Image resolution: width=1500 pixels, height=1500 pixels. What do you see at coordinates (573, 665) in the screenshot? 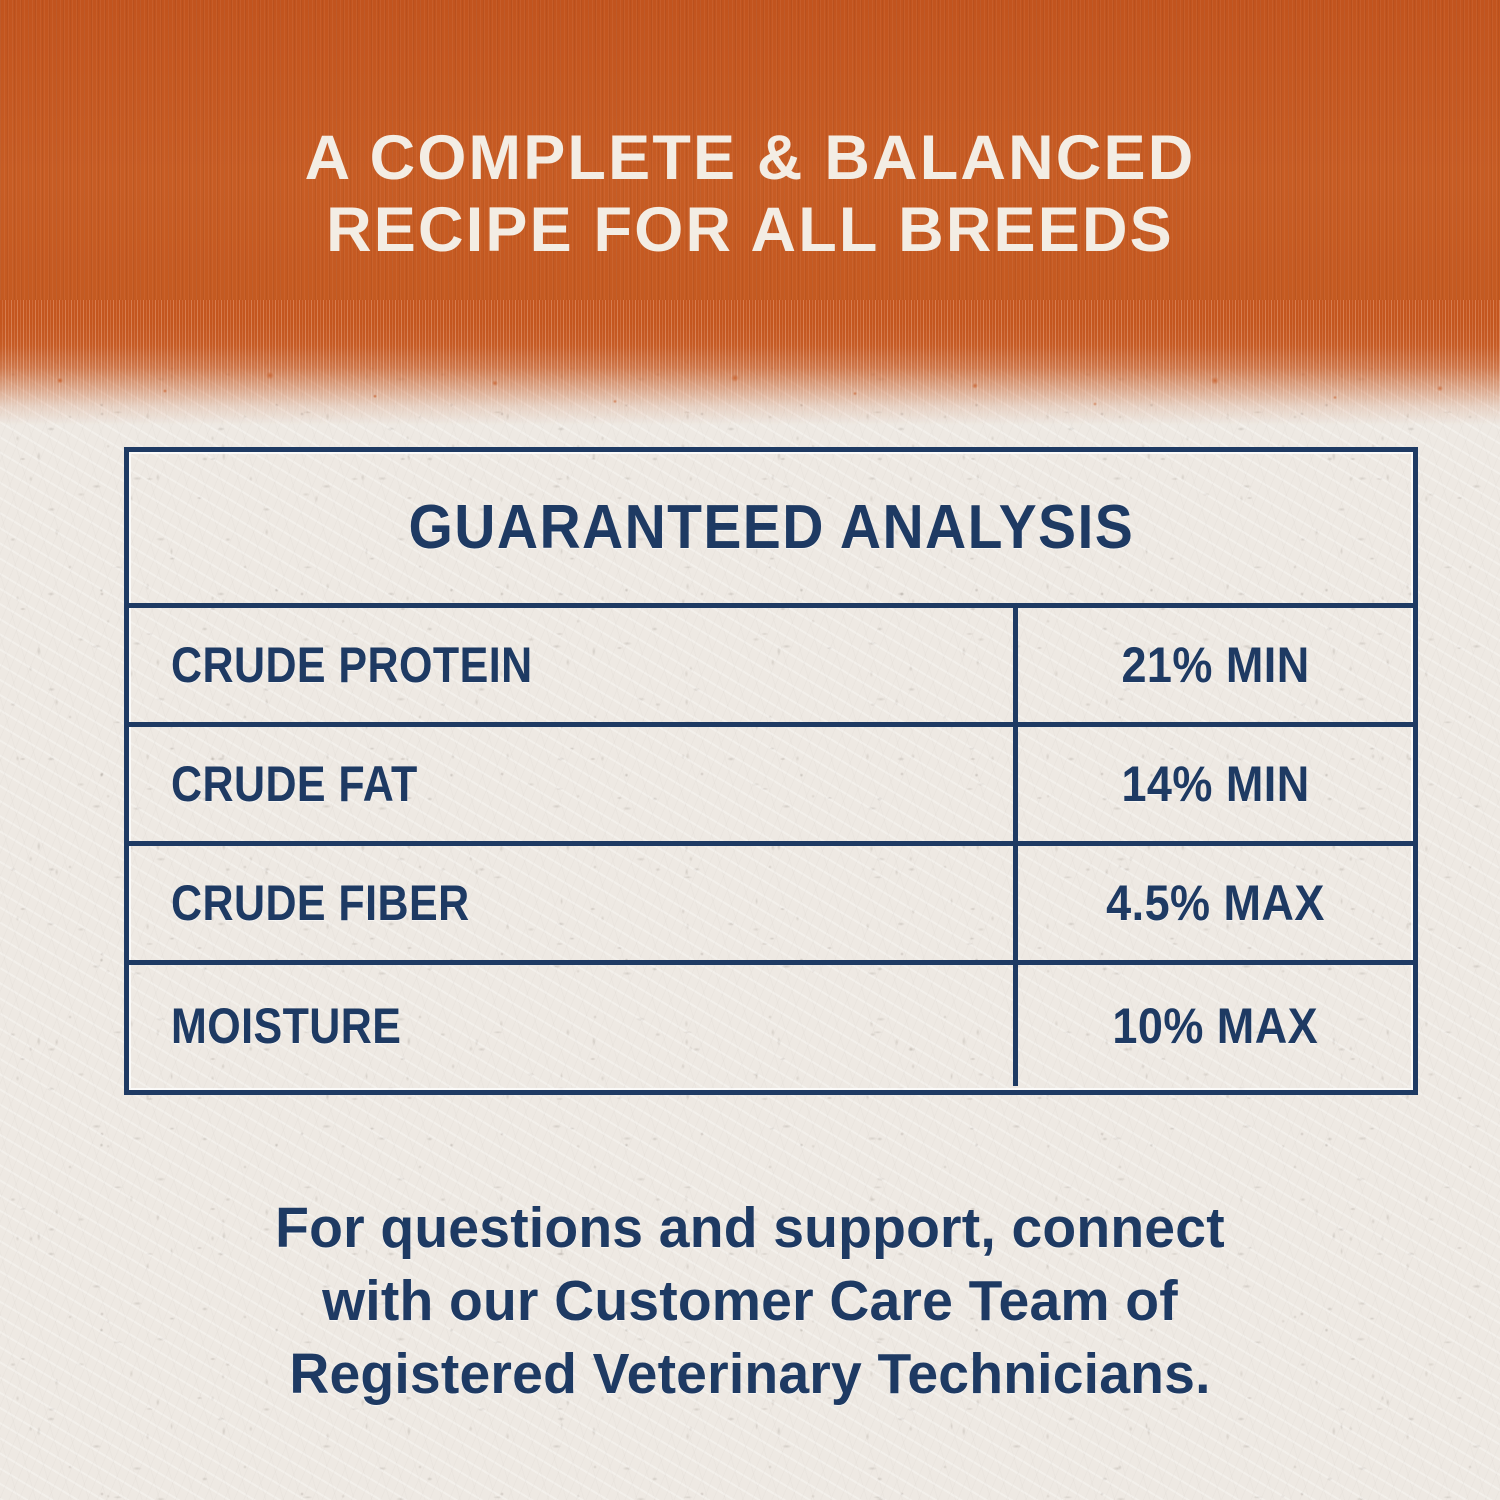
I see `nutrient-label-cell: Crude Protein` at bounding box center [573, 665].